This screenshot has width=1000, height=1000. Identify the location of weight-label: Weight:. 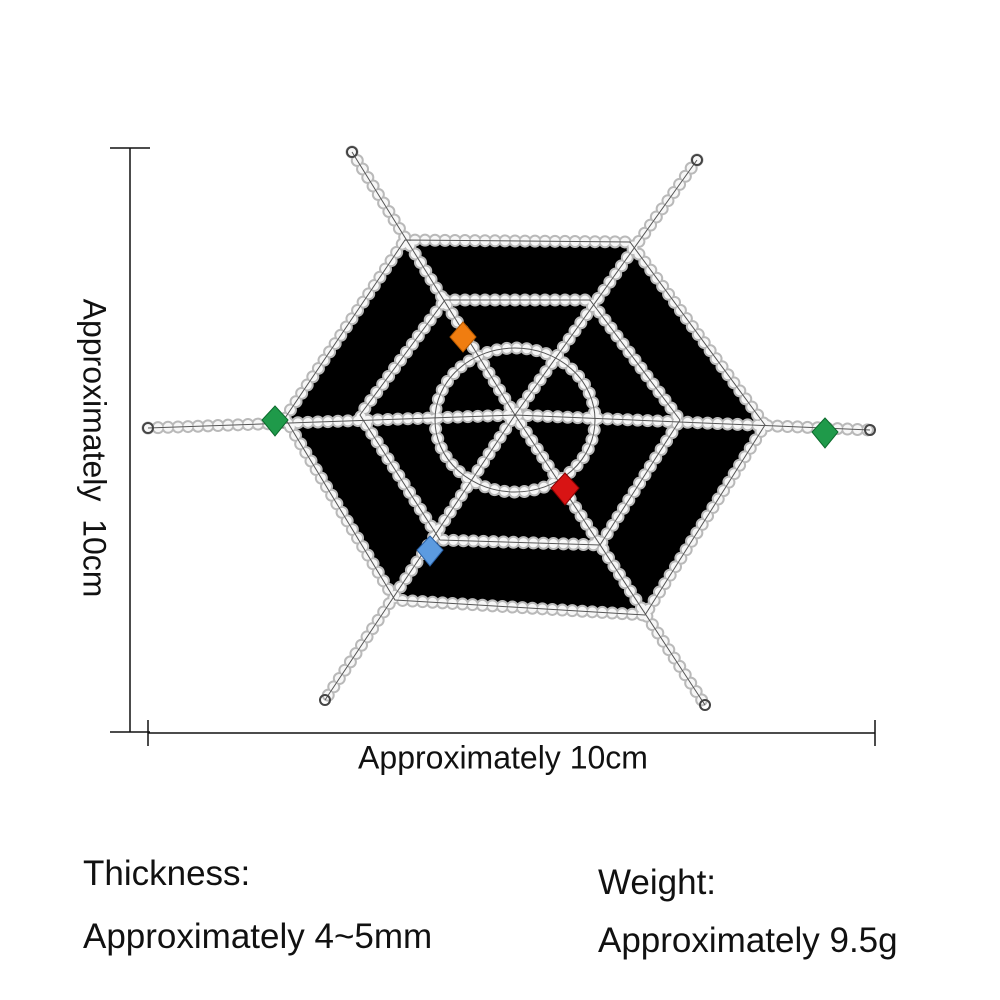
(657, 882).